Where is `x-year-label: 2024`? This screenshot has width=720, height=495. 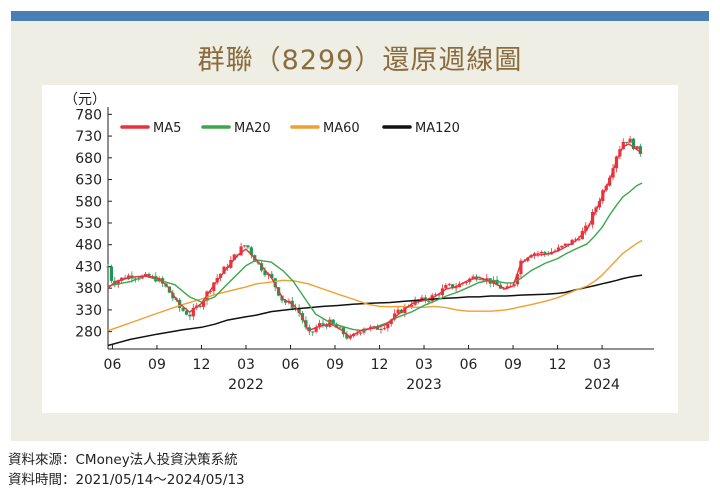 x-year-label: 2024 is located at coordinates (602, 385).